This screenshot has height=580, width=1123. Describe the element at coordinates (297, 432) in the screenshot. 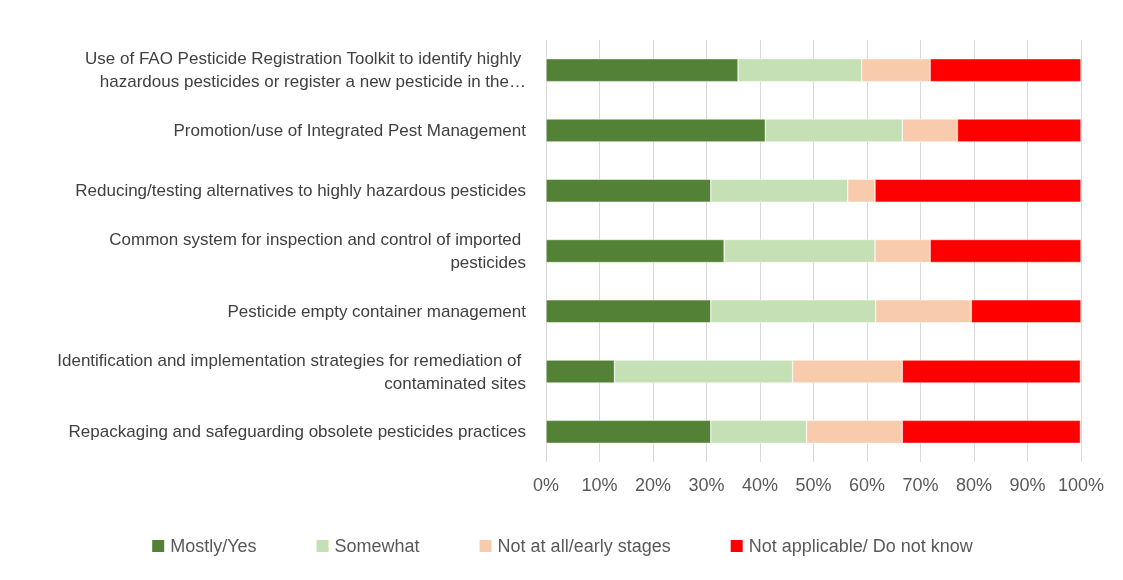

I see `y-tick-label: Repackaging and safeguarding obsolete pesticides practices` at that location.